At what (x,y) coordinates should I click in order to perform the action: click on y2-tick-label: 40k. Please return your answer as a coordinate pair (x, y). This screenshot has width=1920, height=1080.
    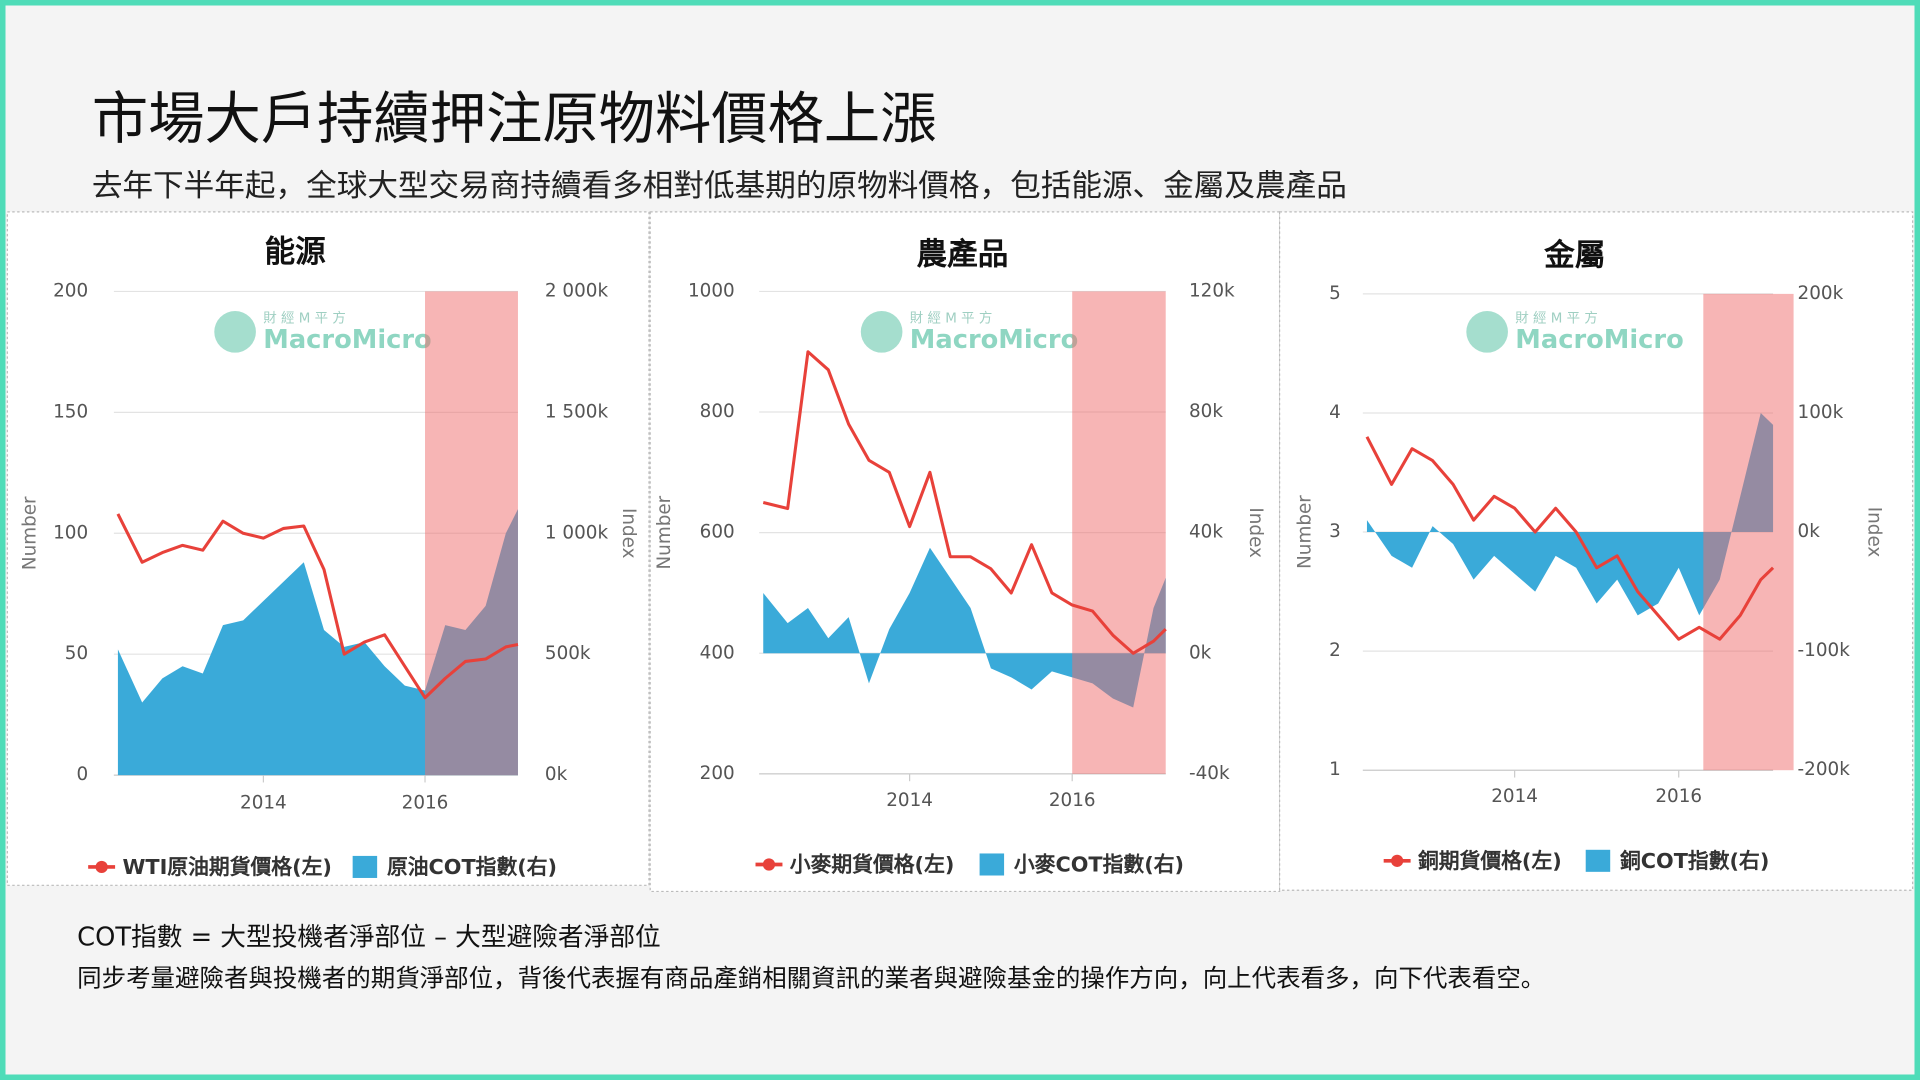
    Looking at the image, I should click on (1206, 532).